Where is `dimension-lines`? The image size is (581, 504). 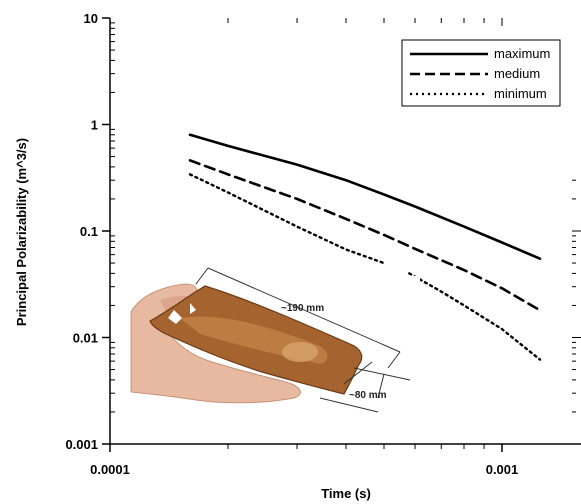 dimension-lines is located at coordinates (303, 340).